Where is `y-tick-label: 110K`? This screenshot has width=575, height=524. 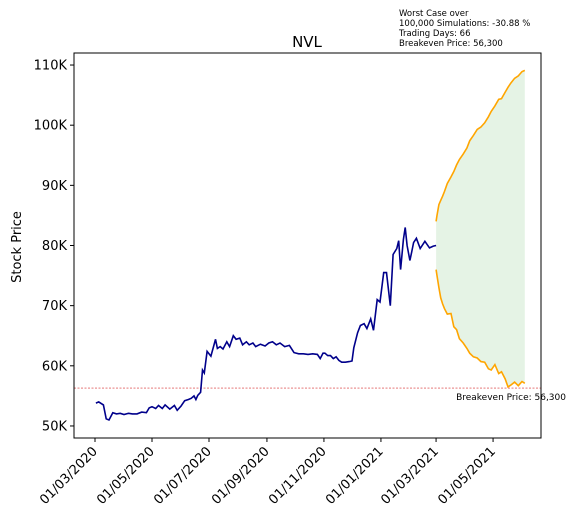 y-tick-label: 110K is located at coordinates (51, 66).